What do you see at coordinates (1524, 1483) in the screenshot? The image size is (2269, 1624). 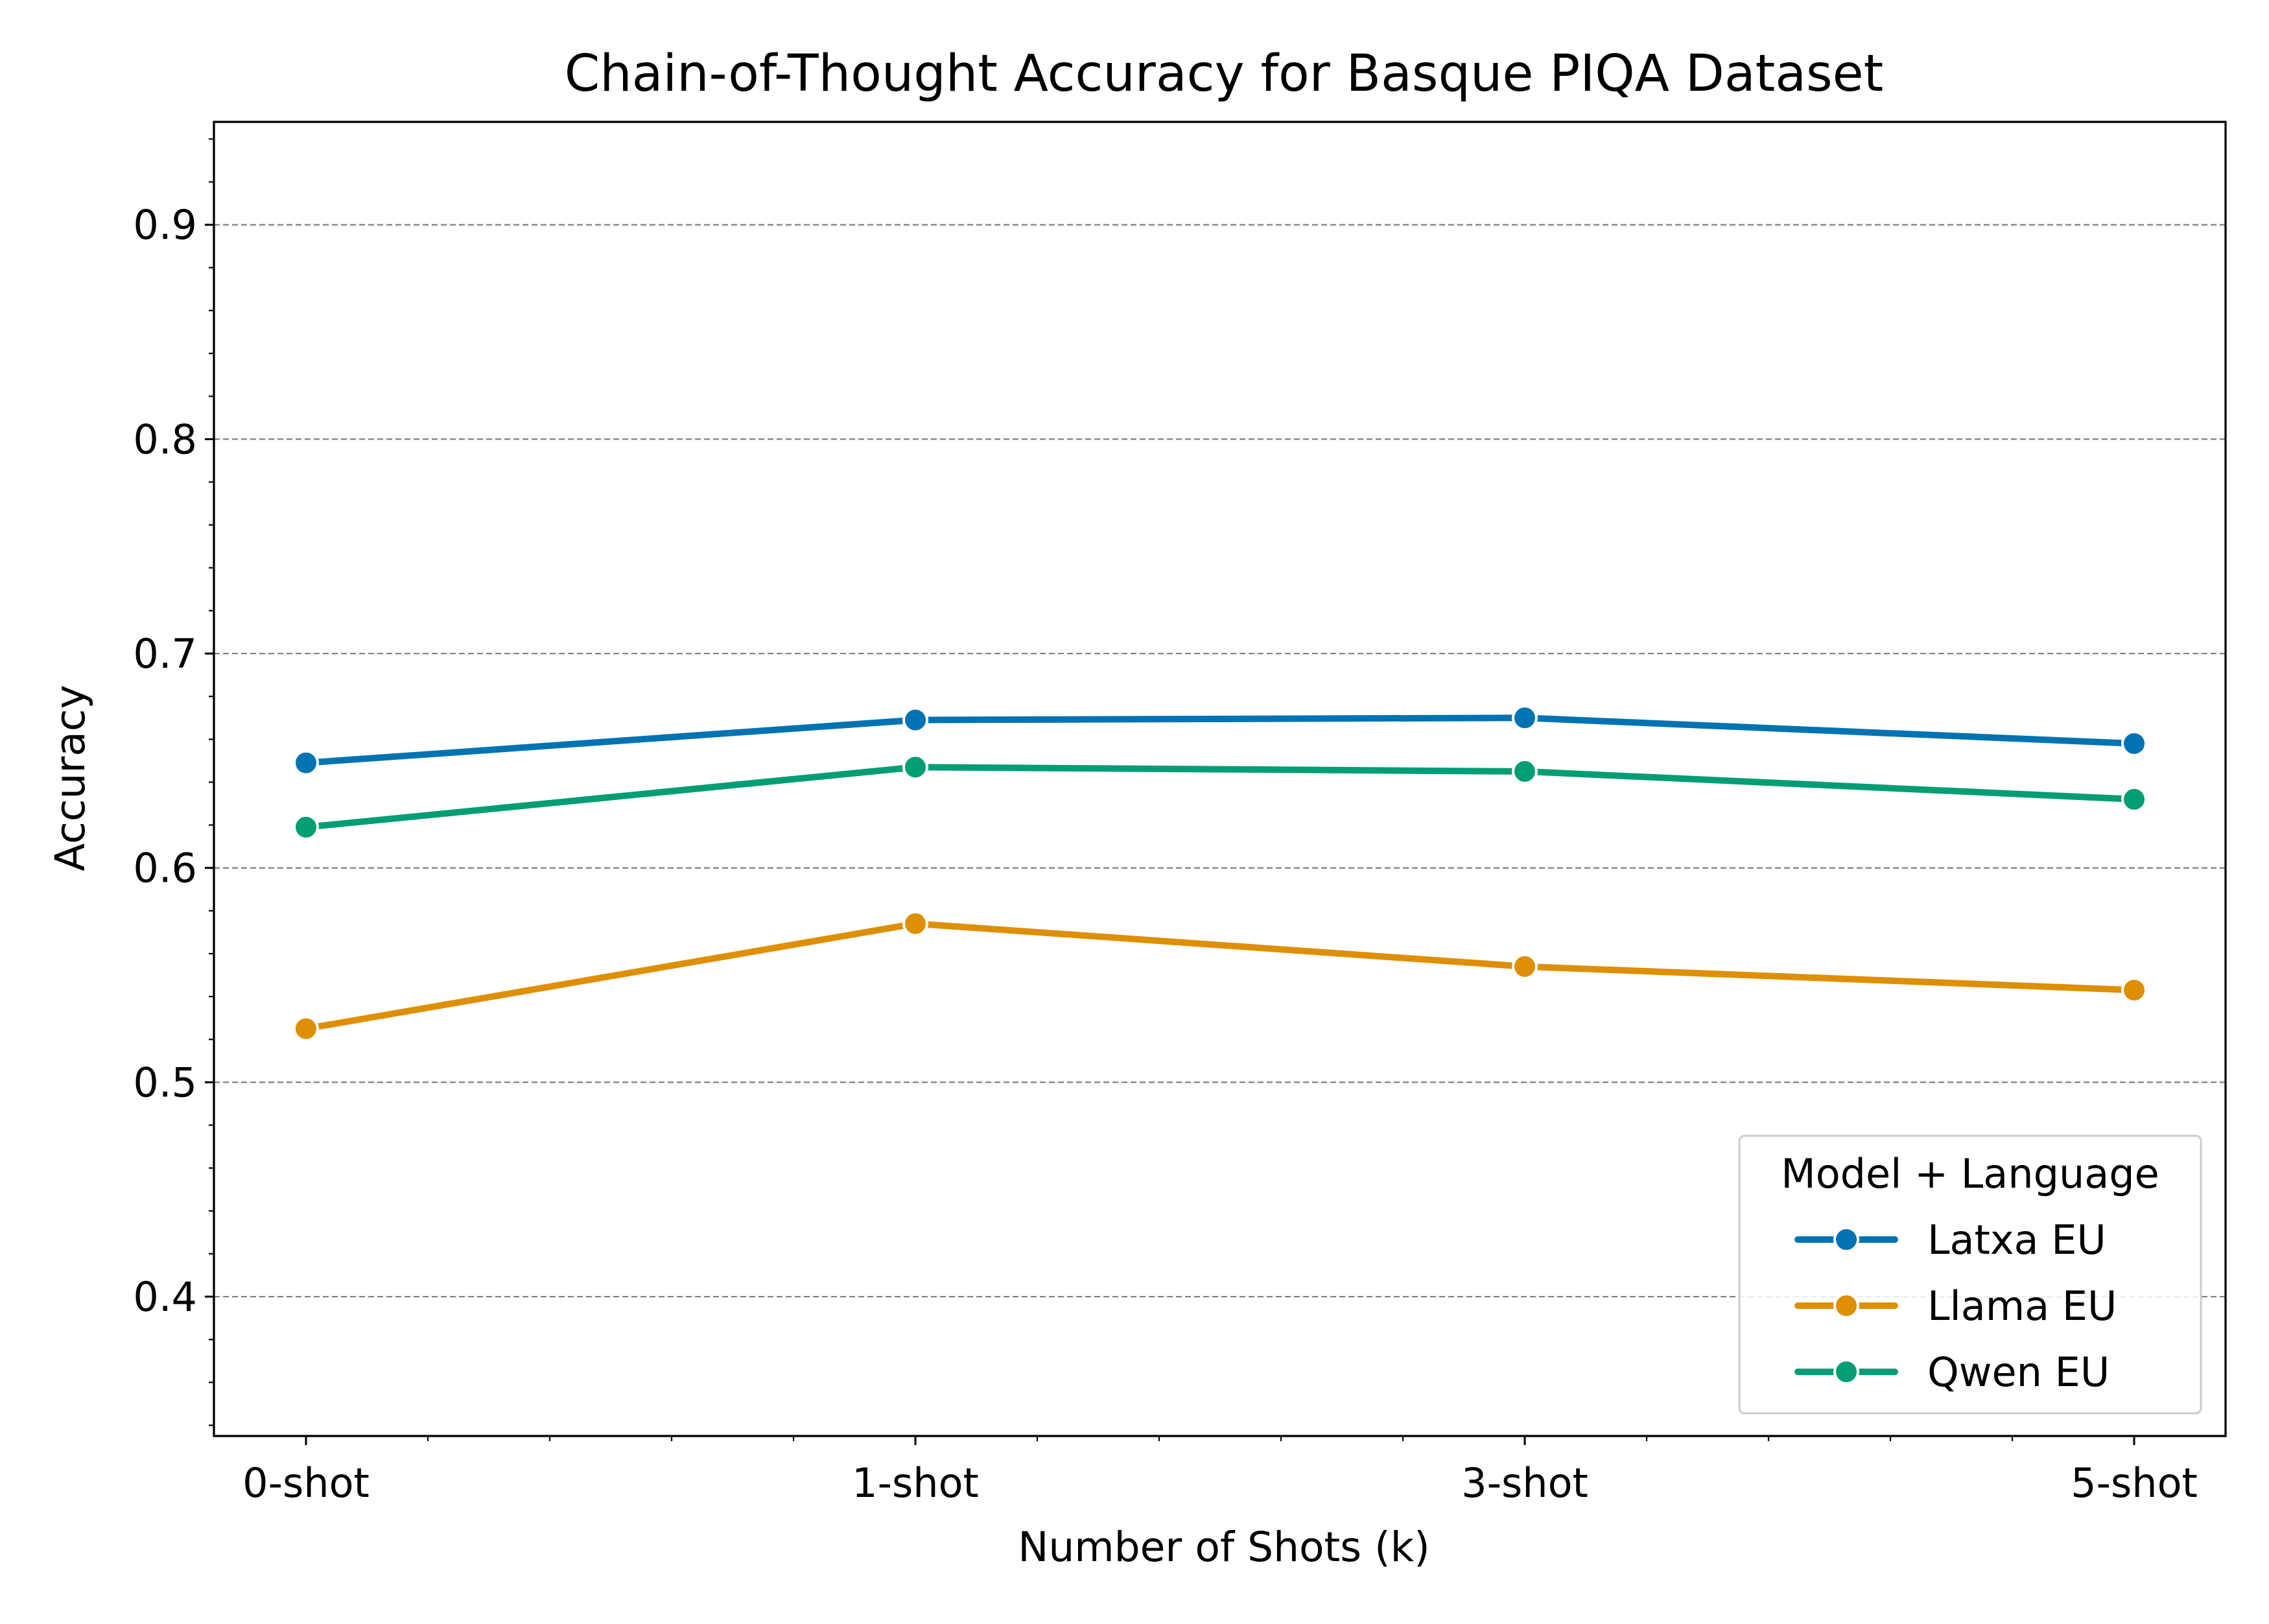 I see `x-tick-label: 3-shot` at bounding box center [1524, 1483].